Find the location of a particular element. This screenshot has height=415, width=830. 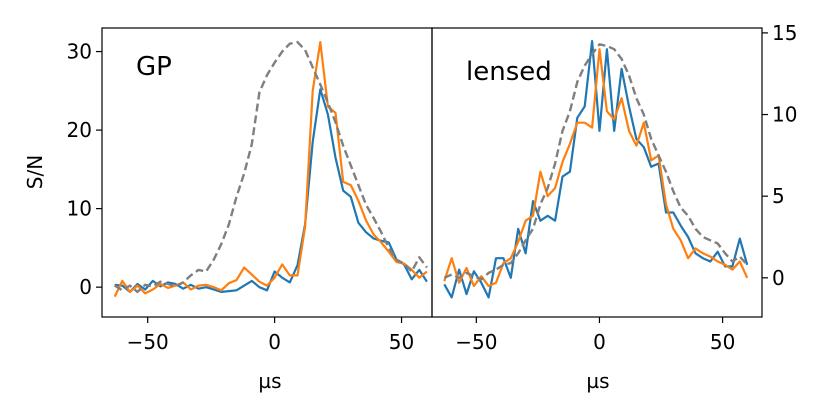

y-tick-label: 20 is located at coordinates (79, 130).